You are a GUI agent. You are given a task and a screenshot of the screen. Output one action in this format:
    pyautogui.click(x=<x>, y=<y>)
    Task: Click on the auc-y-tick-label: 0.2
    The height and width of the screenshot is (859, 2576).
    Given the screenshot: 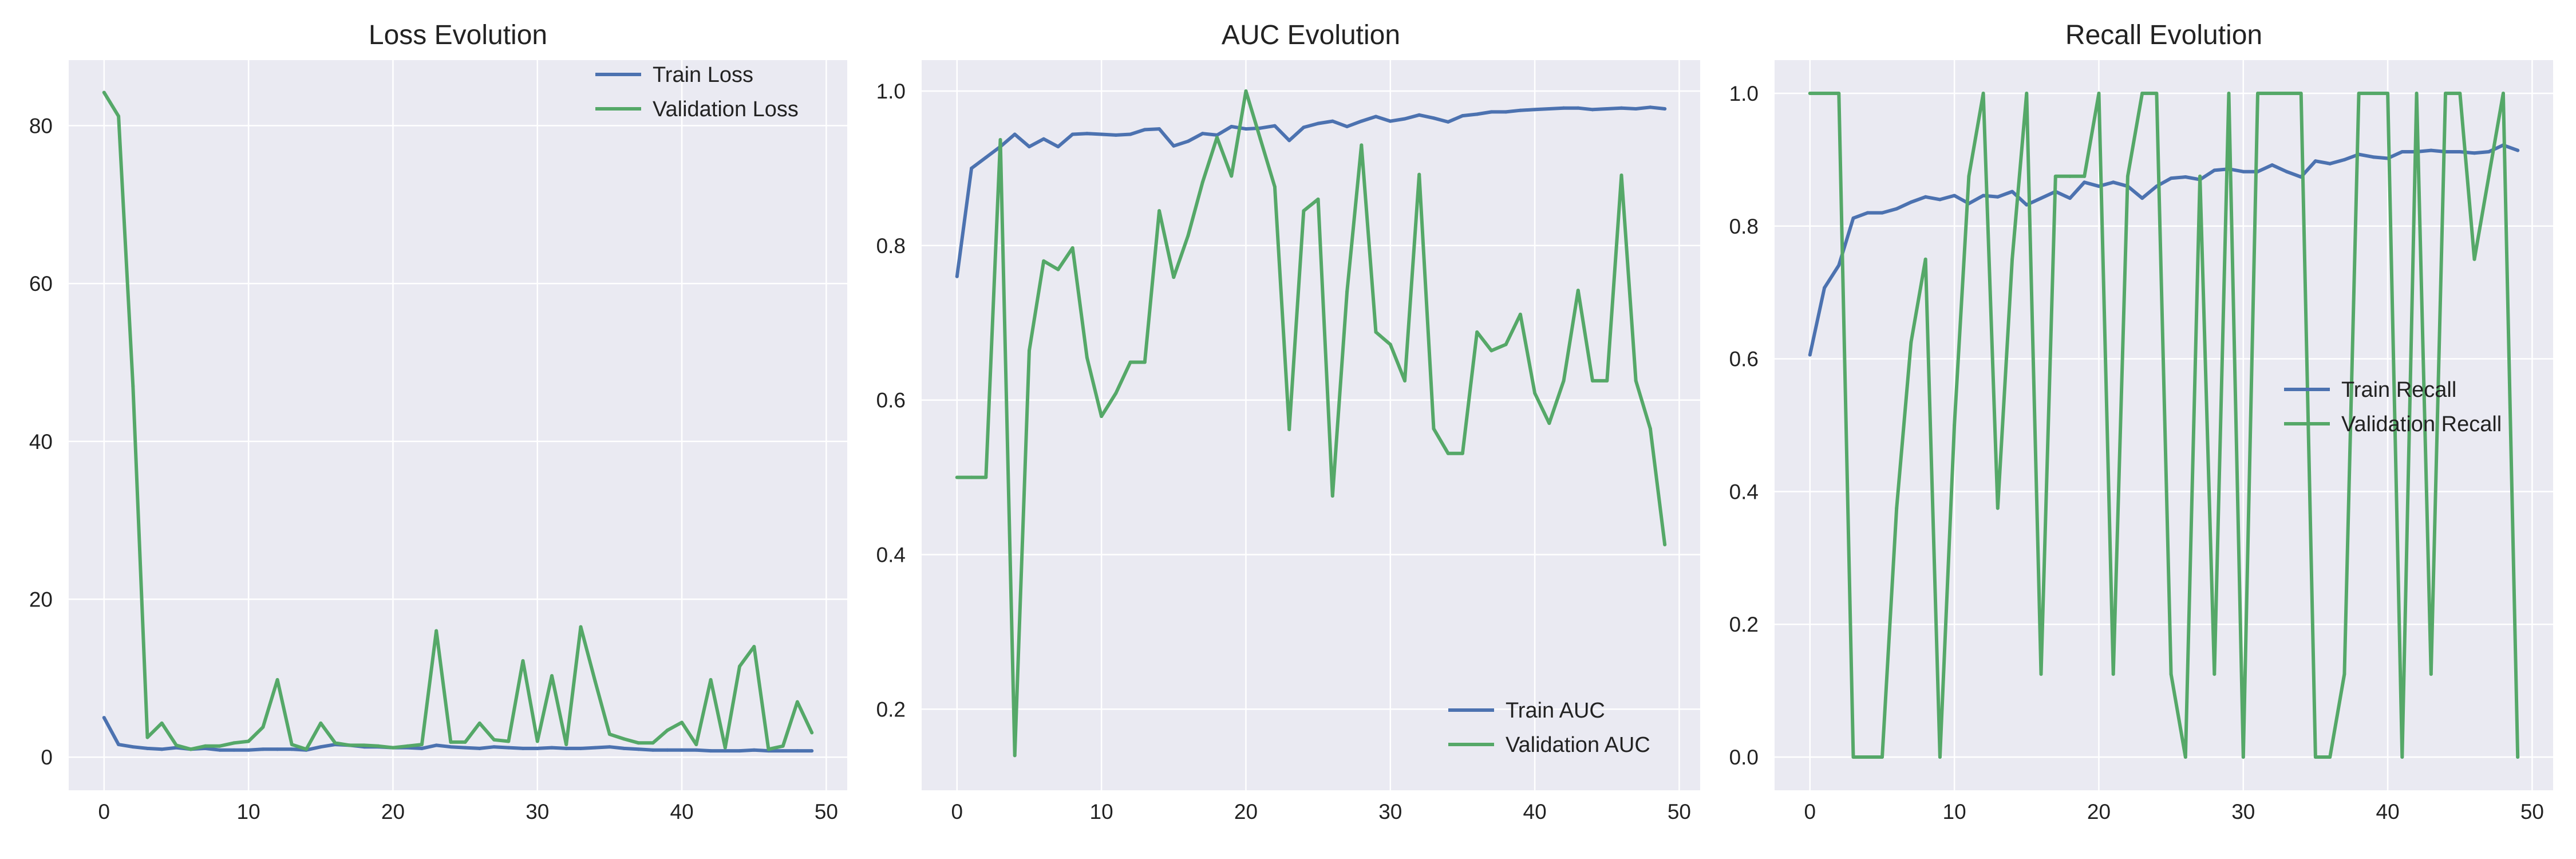 What is the action you would take?
    pyautogui.click(x=891, y=710)
    